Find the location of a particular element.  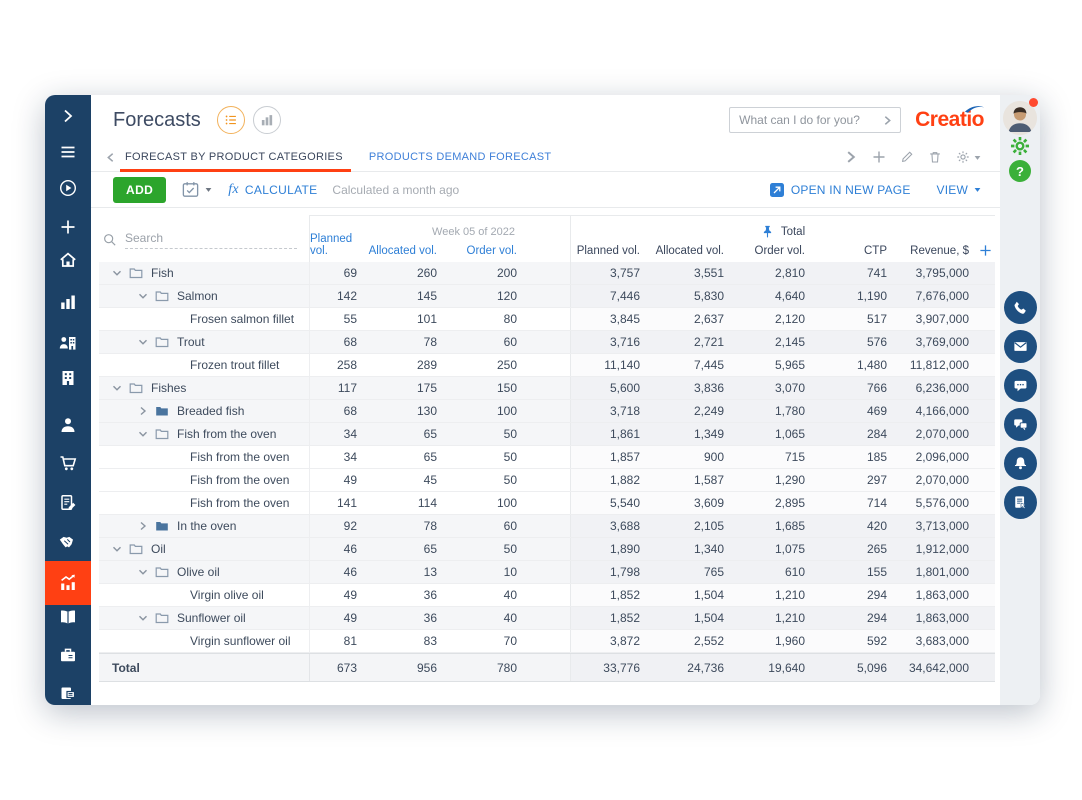

col-header-week-order: Order vol. is located at coordinates (492, 251).